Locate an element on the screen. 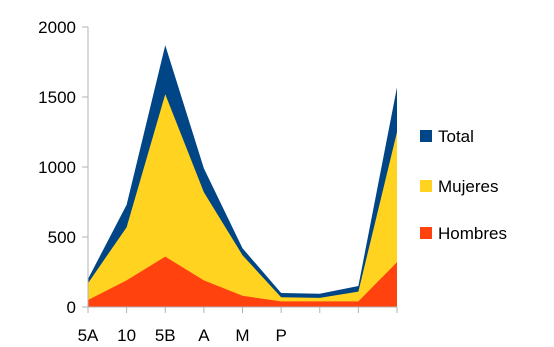  legend-label-mujeres: Mujeres is located at coordinates (468, 186).